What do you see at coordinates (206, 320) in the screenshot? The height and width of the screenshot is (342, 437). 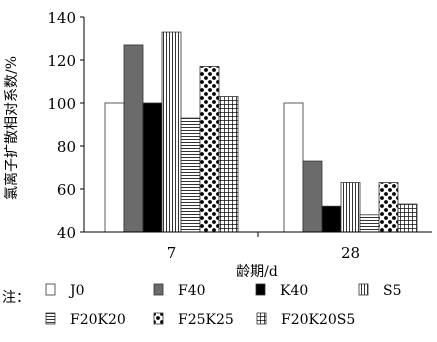 I see `legend-label-f25k25: F25K25` at bounding box center [206, 320].